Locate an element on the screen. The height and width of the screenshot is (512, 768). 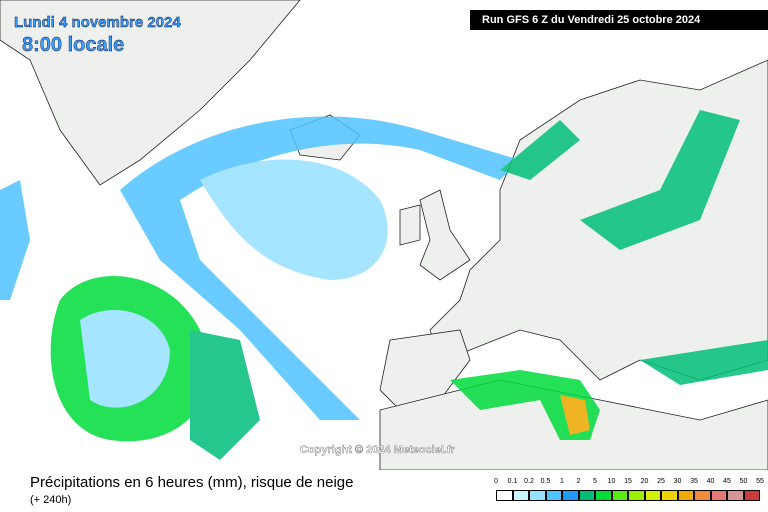
footer-lead: (+ 240h) is located at coordinates (51, 500).